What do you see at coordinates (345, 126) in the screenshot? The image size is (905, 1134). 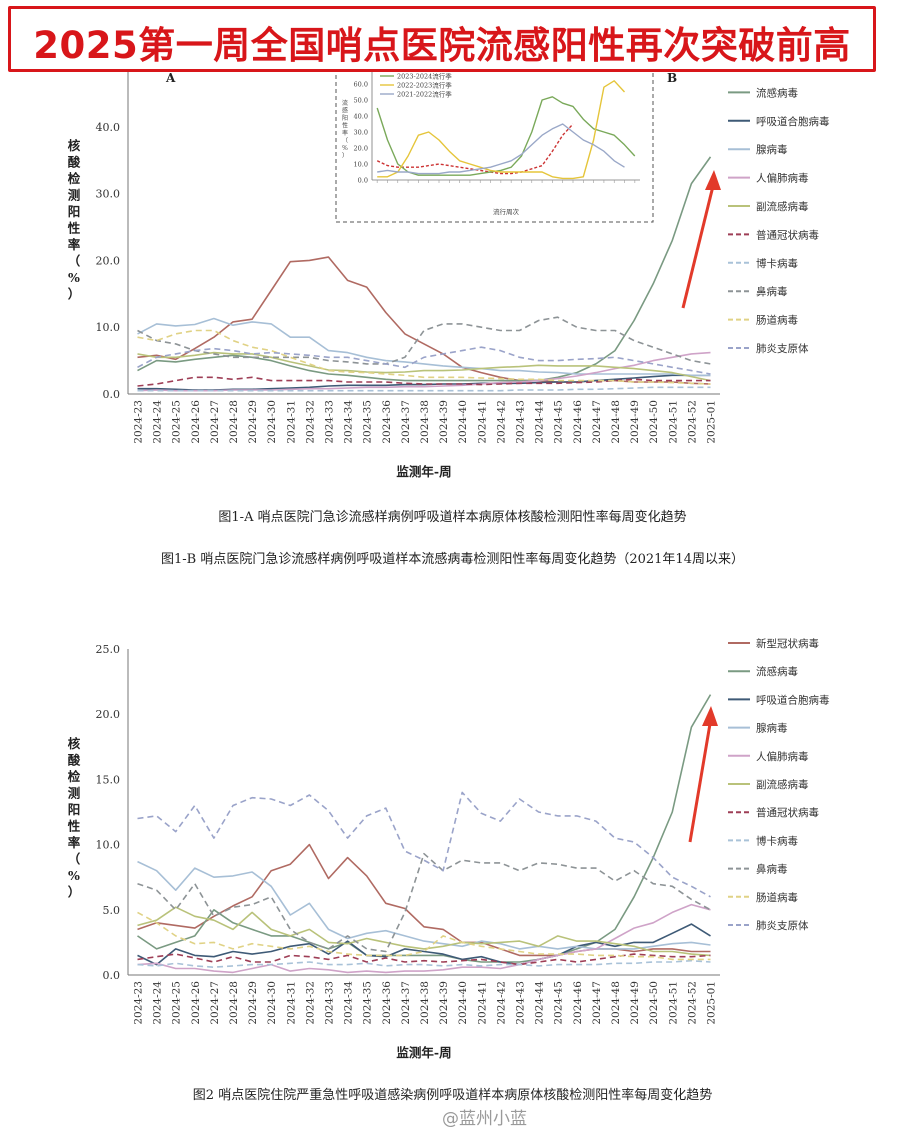 I see `inset-y-label-char: 性` at bounding box center [345, 126].